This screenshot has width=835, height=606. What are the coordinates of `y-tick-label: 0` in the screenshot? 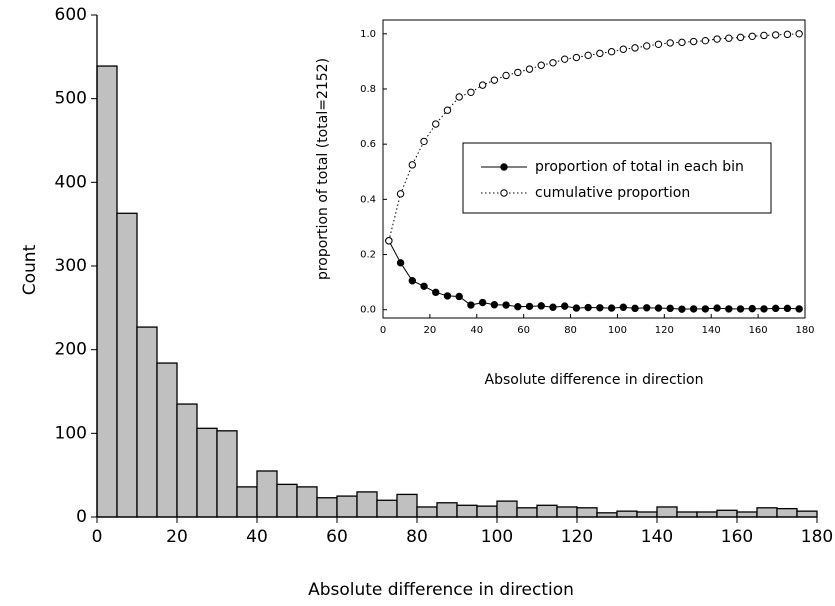 It's located at (81, 517).